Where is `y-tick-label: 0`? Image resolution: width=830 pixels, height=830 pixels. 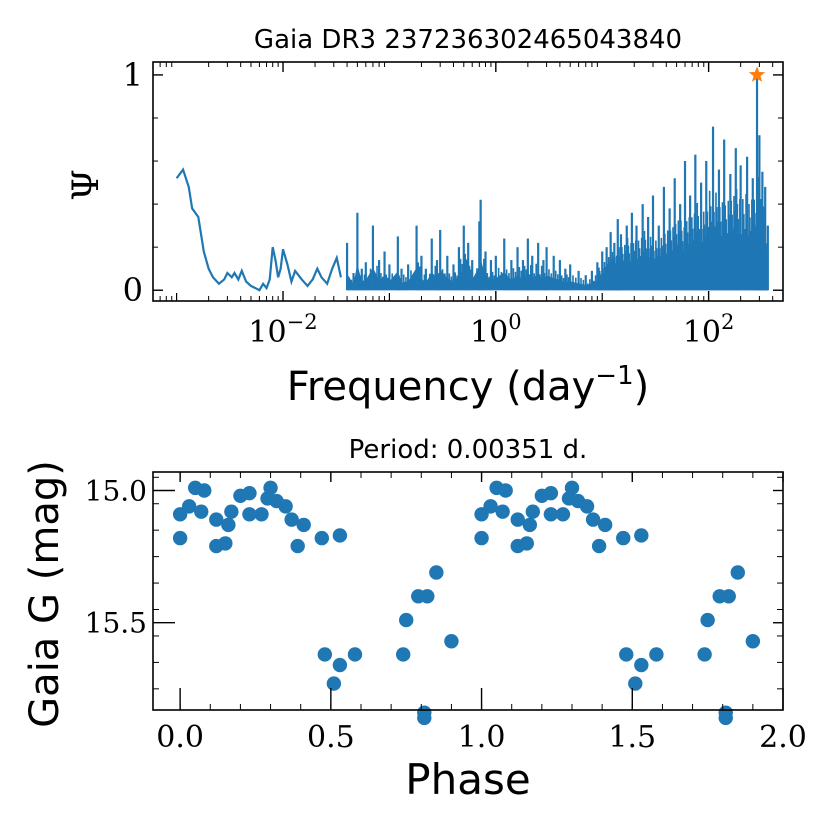 y-tick-label: 0 is located at coordinates (133, 290).